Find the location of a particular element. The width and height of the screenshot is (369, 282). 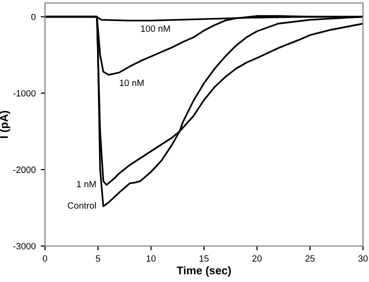

x-tick-label: 10 is located at coordinates (151, 258).